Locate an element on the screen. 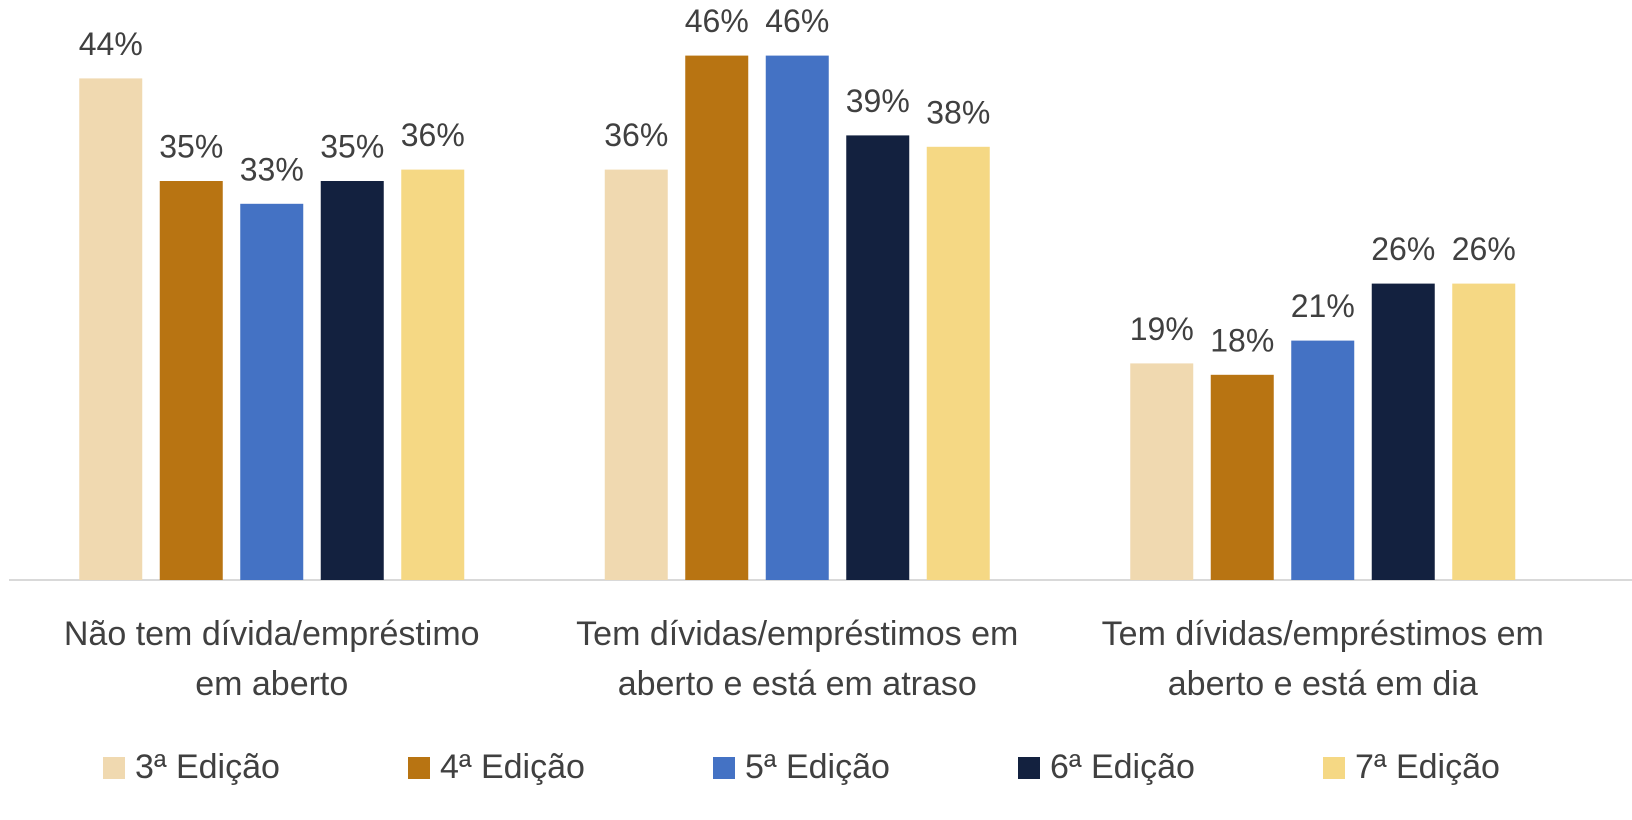  data-label: 39% is located at coordinates (878, 101).